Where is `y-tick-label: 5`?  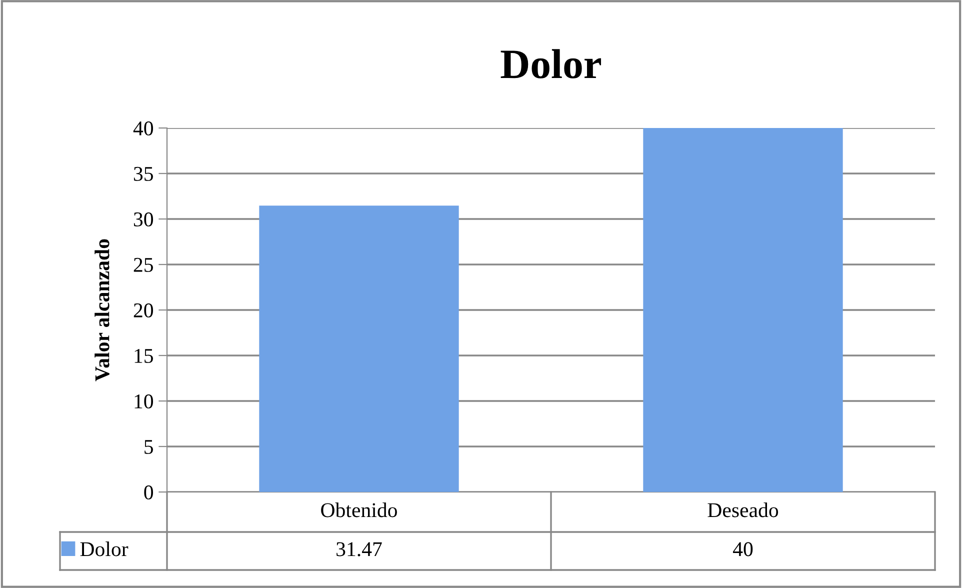 y-tick-label: 5 is located at coordinates (148, 447).